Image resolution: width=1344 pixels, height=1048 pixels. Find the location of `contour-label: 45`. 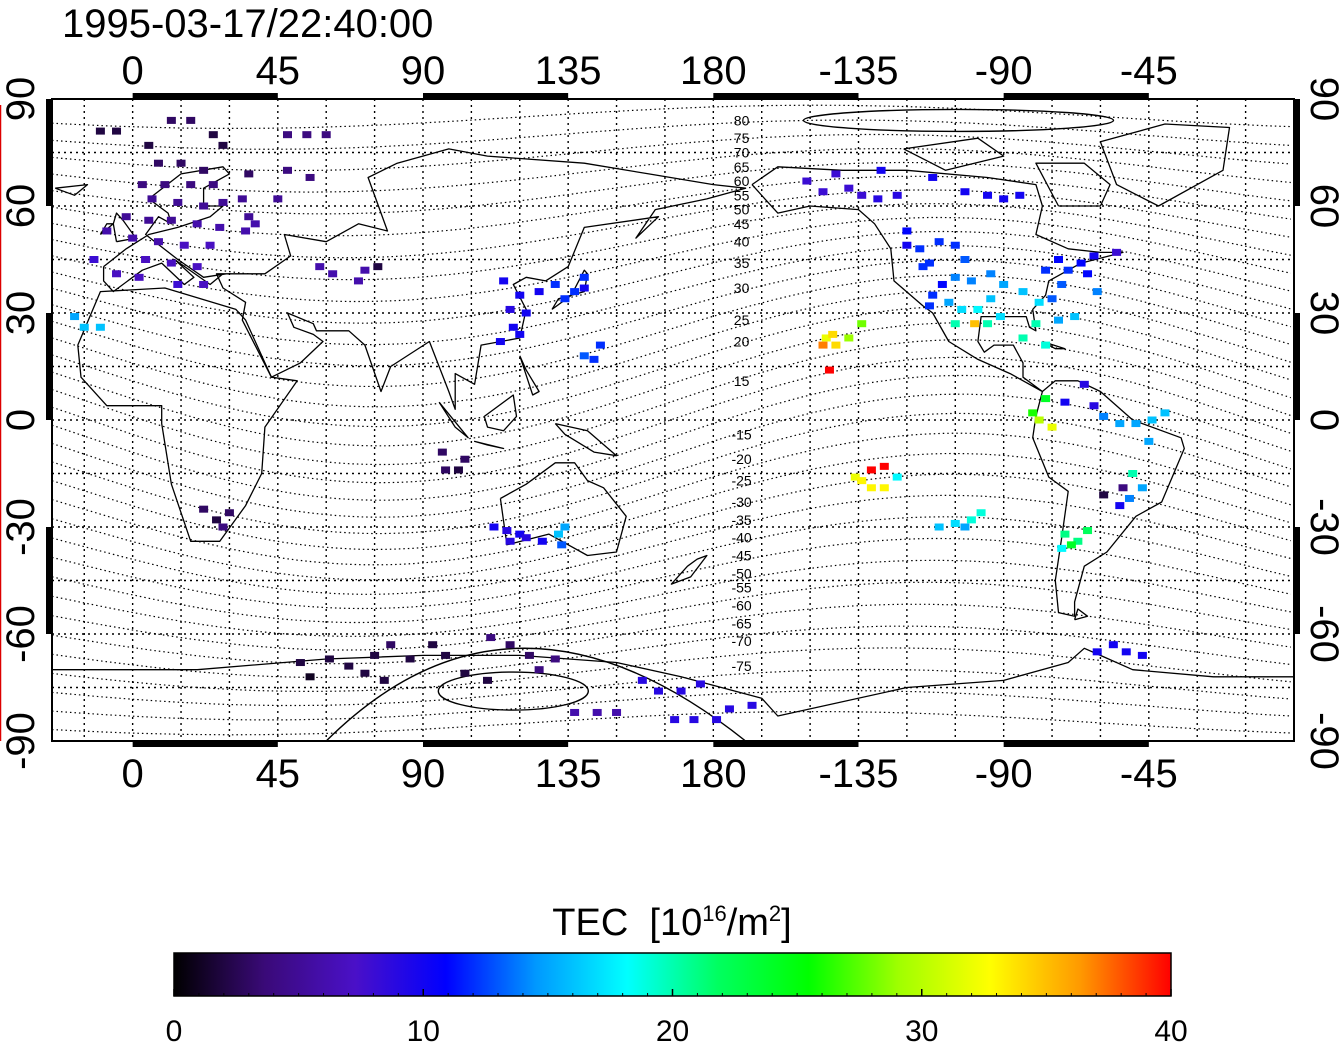

contour-label: 45 is located at coordinates (742, 224).